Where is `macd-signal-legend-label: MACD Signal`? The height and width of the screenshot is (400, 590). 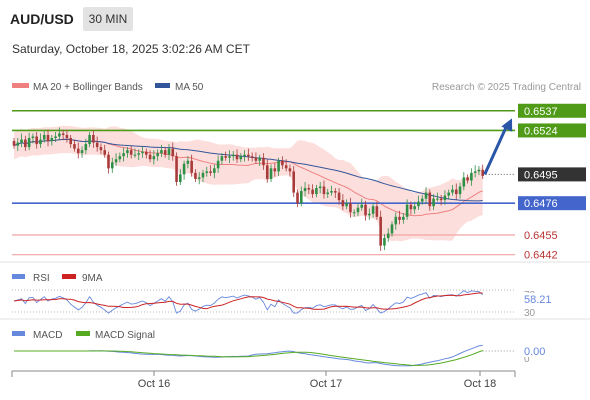 macd-signal-legend-label: MACD Signal is located at coordinates (125, 335).